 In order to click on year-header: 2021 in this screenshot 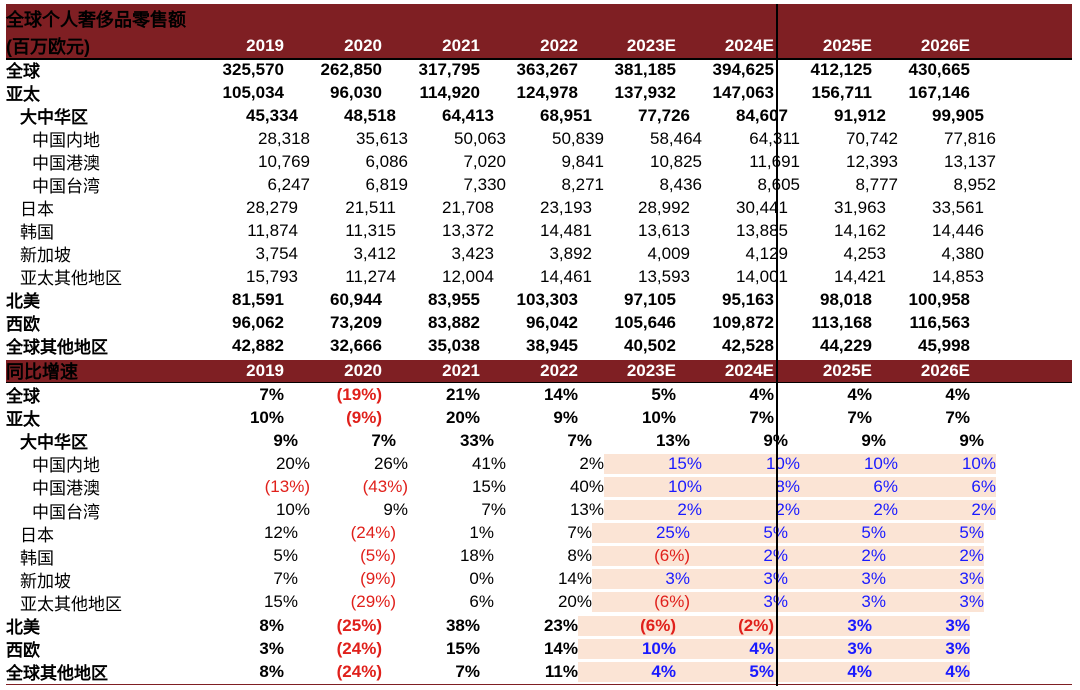, I will do `click(461, 370)`.